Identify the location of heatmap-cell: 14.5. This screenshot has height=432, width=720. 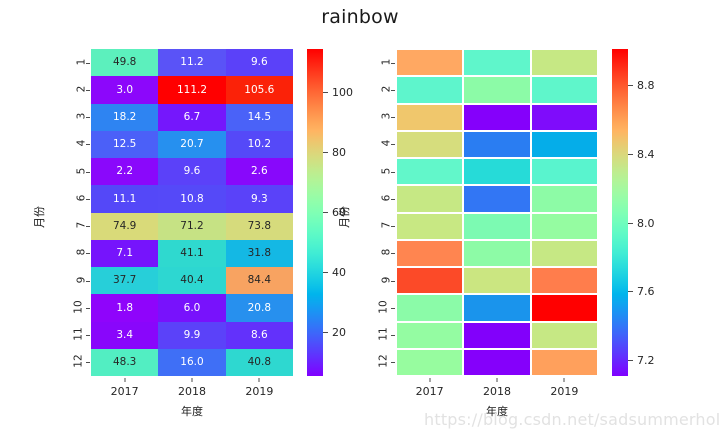
(259, 117).